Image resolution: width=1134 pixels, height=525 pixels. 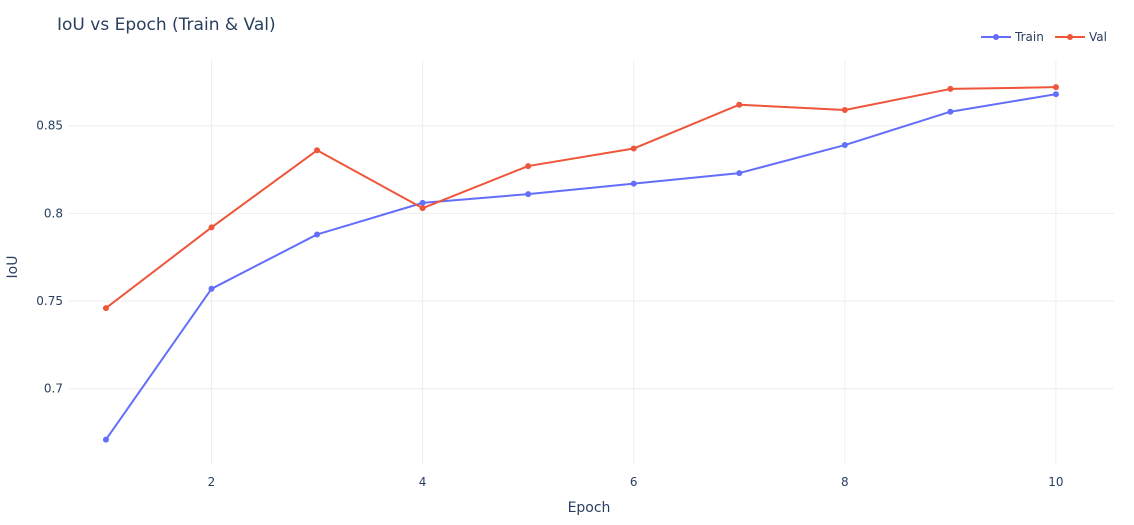 I want to click on y-axis-title: IoU, so click(x=13, y=267).